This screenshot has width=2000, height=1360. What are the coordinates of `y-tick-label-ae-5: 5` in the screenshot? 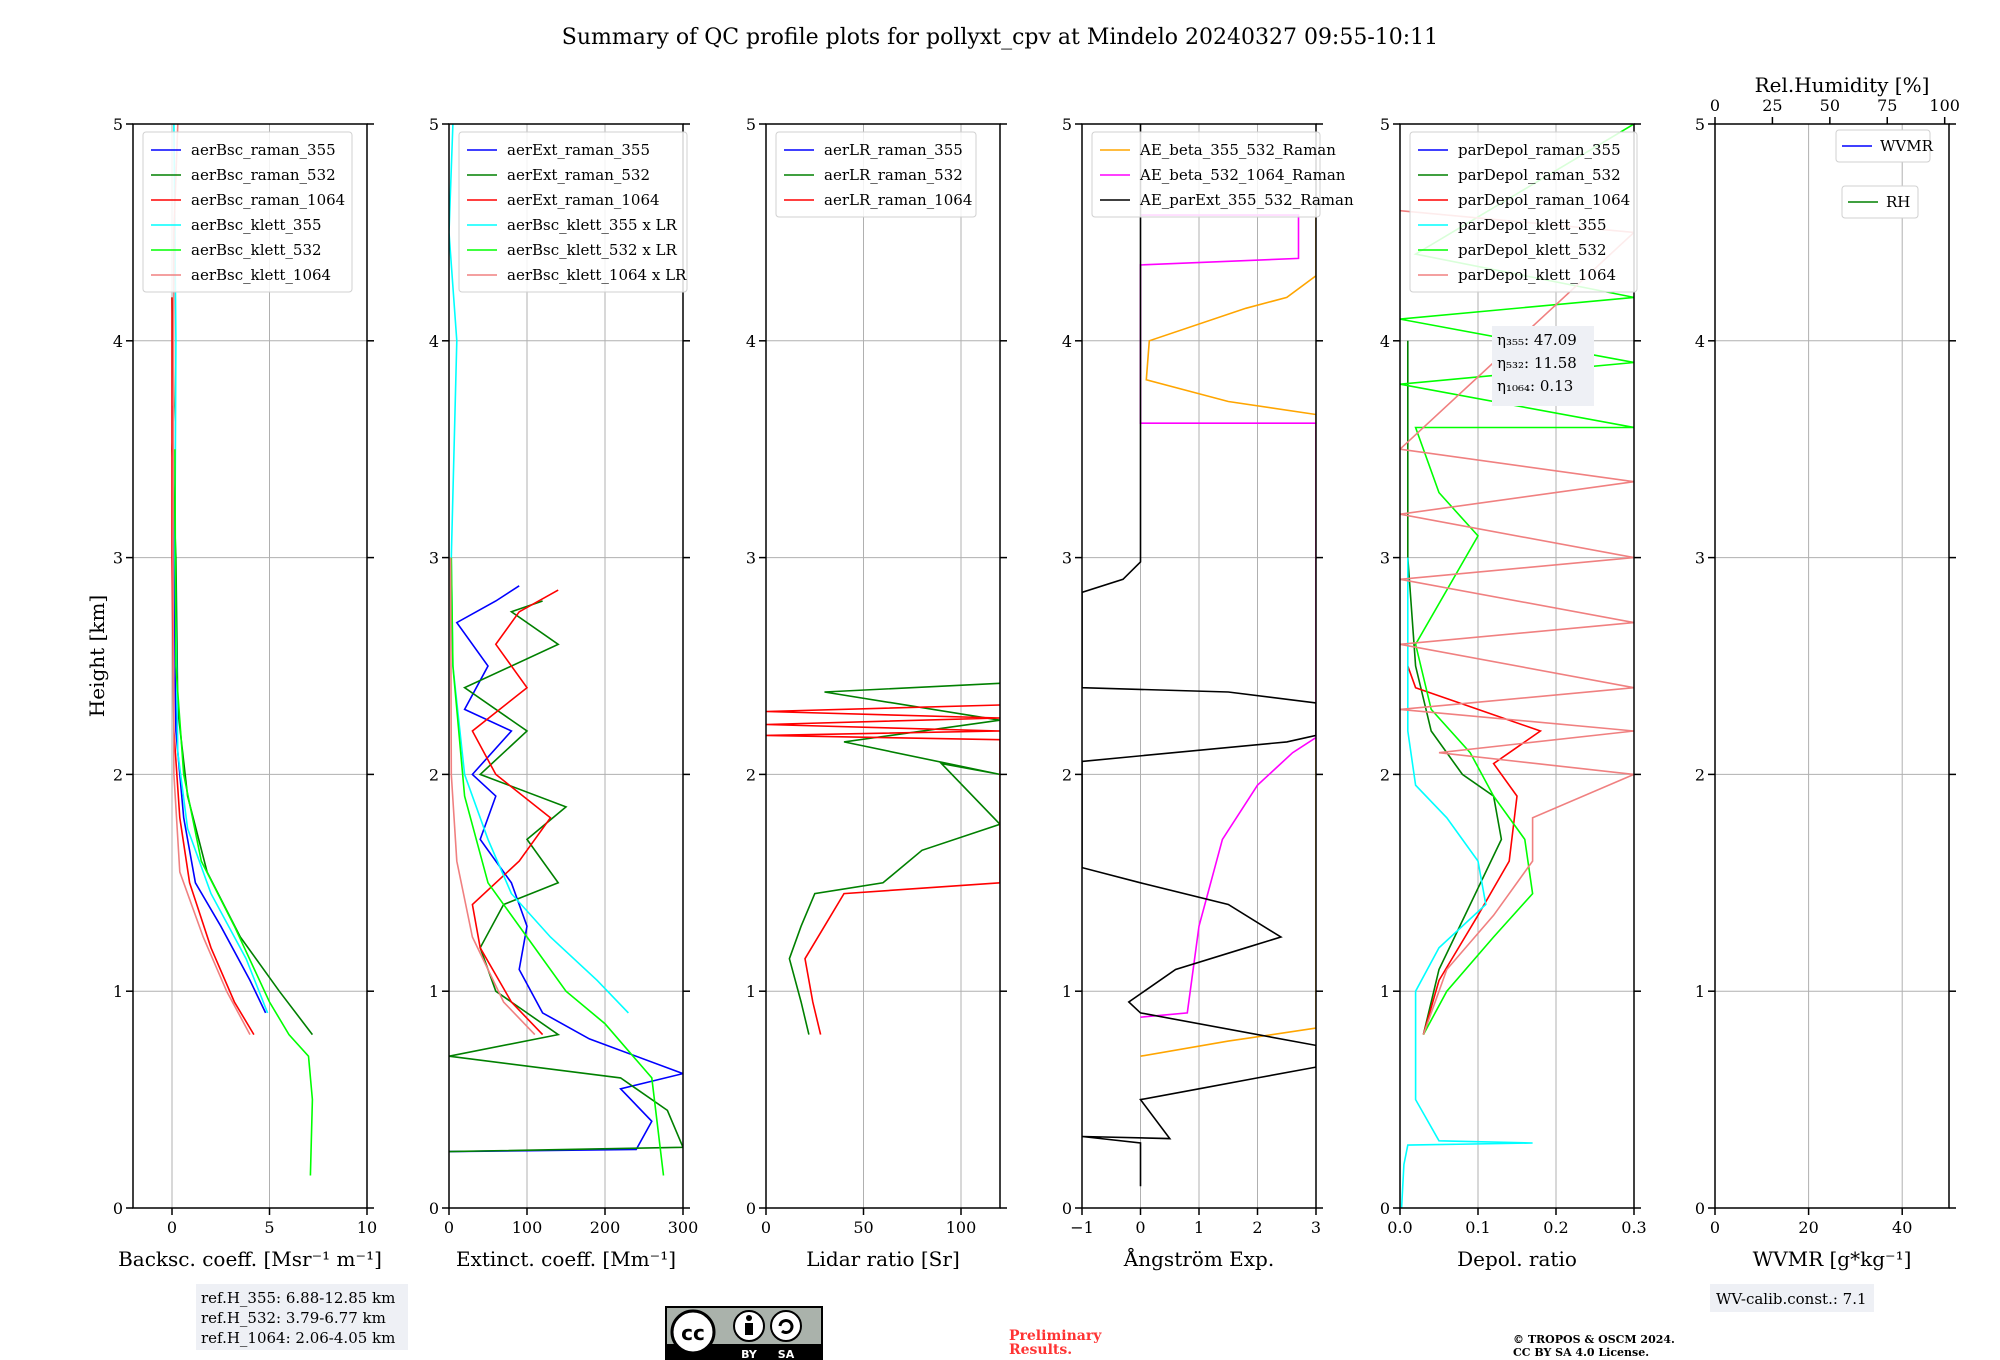 It's located at (1067, 124).